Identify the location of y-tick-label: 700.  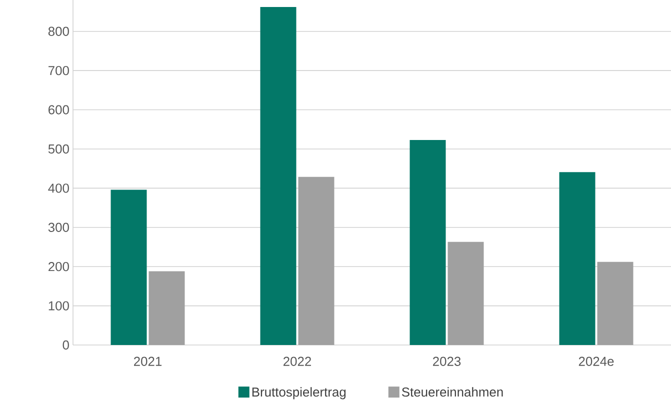
(58, 71).